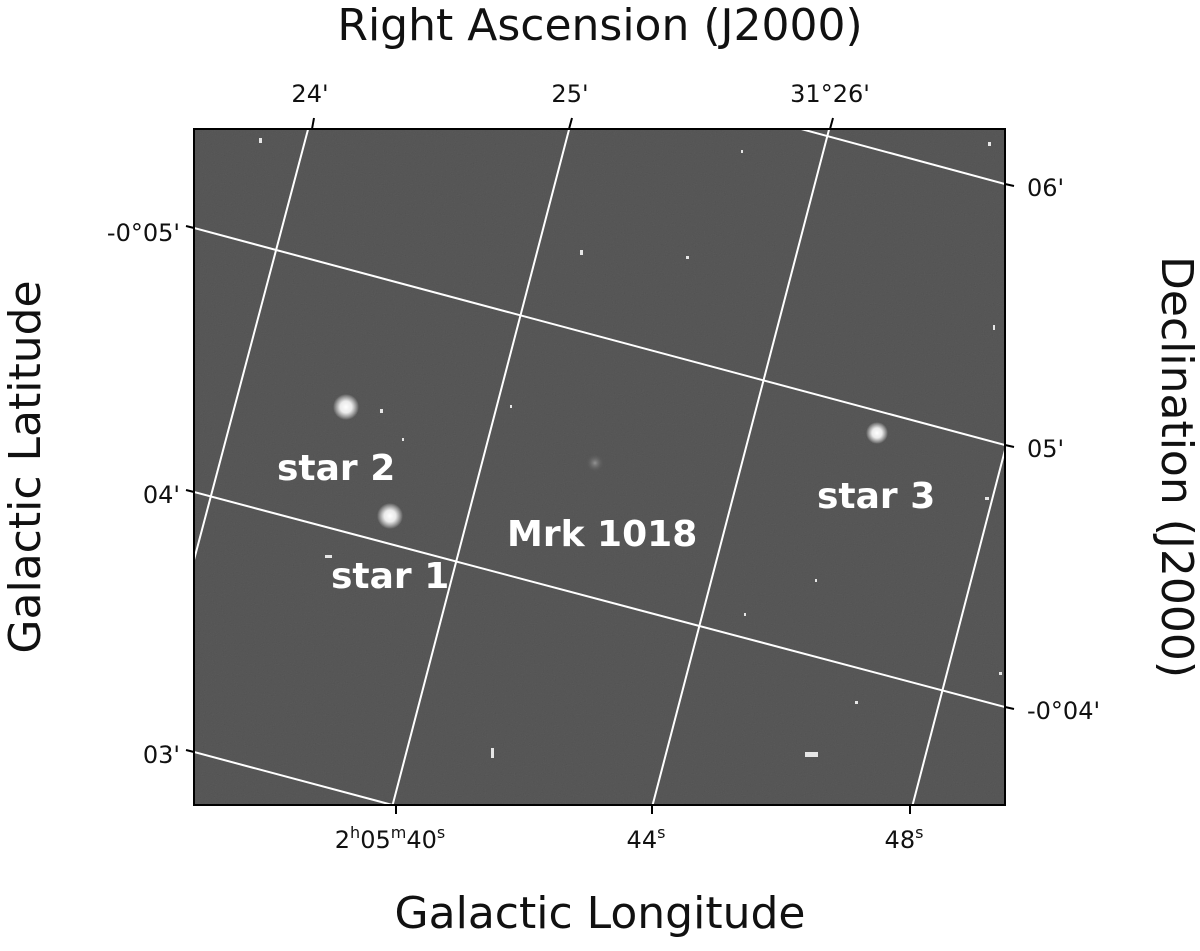 The height and width of the screenshot is (951, 1200). Describe the element at coordinates (599, 25) in the screenshot. I see `top-axis-title: Right Ascension (J2000)` at that location.